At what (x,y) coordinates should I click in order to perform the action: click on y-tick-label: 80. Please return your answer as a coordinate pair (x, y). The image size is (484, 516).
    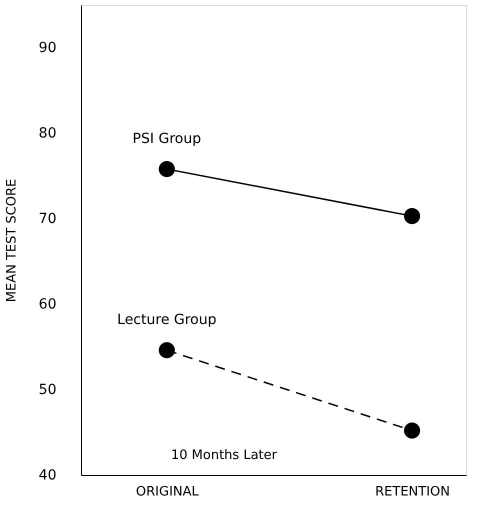
    Looking at the image, I should click on (47, 134).